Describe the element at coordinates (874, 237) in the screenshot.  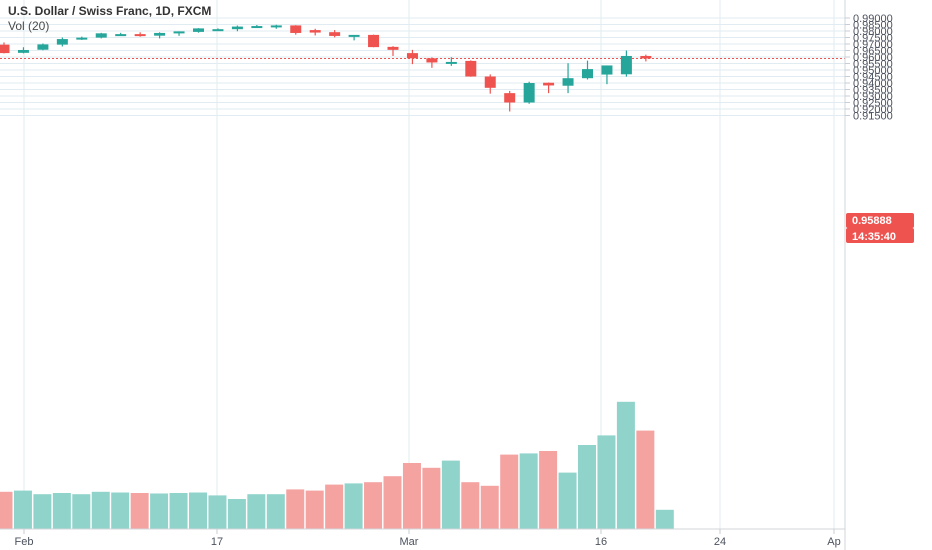
I see `countdown-label: 14:35:40` at that location.